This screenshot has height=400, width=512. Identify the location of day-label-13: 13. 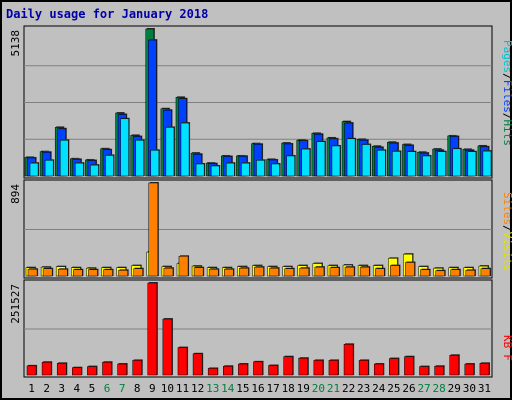
(212, 388).